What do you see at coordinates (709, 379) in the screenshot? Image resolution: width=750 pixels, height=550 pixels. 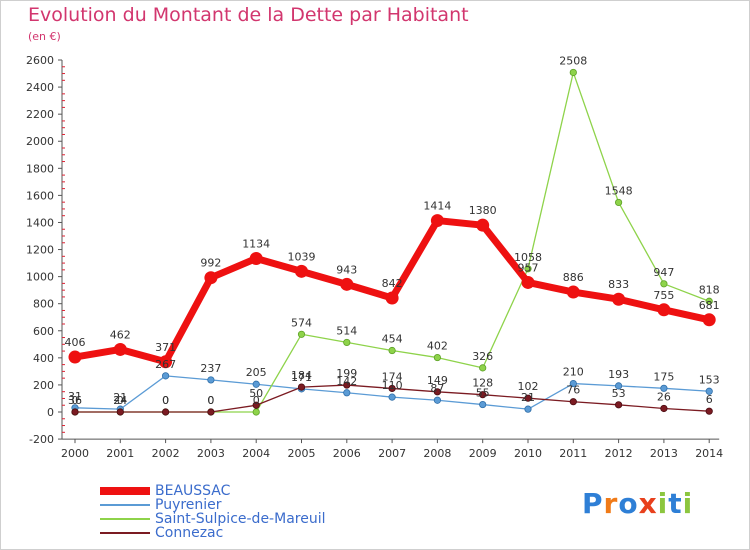 I see `data-label-puyrenier: 153` at bounding box center [709, 379].